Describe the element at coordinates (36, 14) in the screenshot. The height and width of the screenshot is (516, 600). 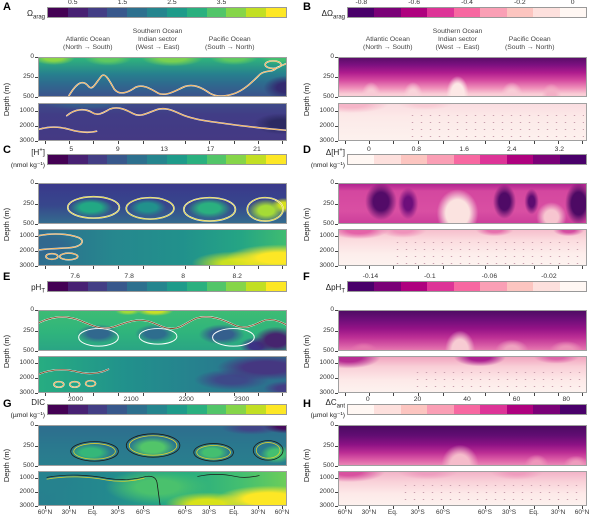
I see `variable-label: Ωarag` at that location.